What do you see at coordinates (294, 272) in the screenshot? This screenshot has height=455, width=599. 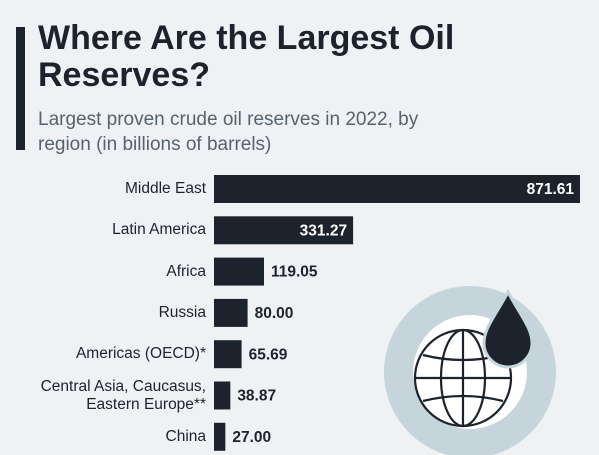 I see `value-label: 119.05` at bounding box center [294, 272].